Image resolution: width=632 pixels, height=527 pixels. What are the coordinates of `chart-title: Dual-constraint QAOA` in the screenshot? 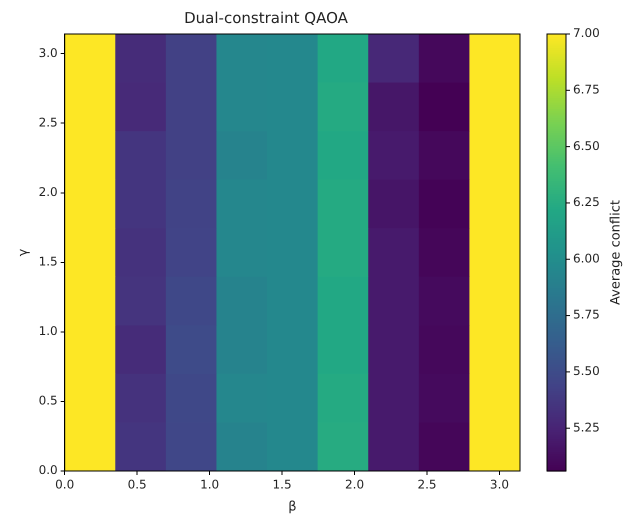 It's located at (266, 17).